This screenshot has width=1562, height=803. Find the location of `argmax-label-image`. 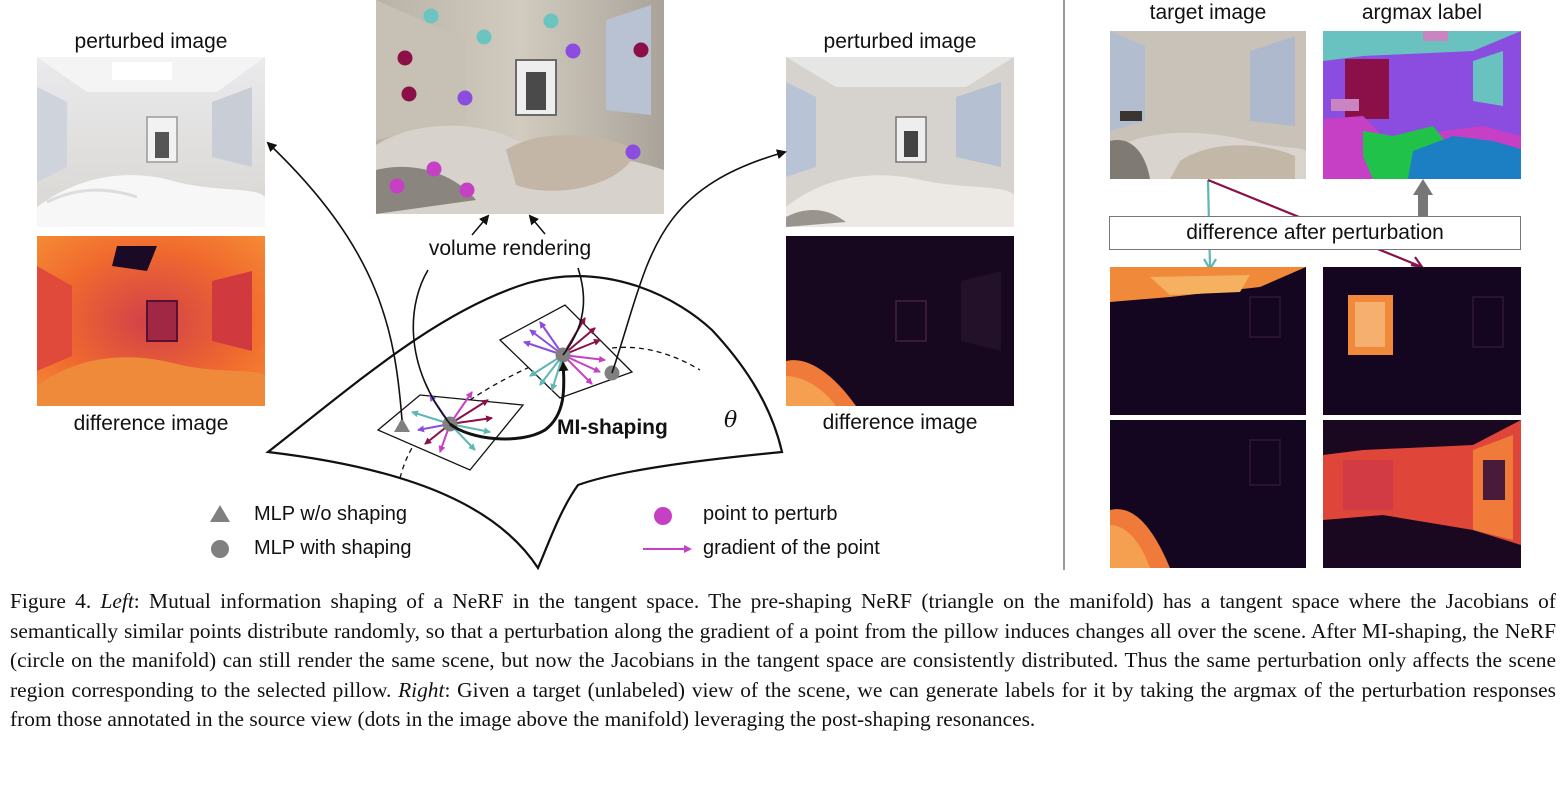

argmax-label-image is located at coordinates (1422, 105).